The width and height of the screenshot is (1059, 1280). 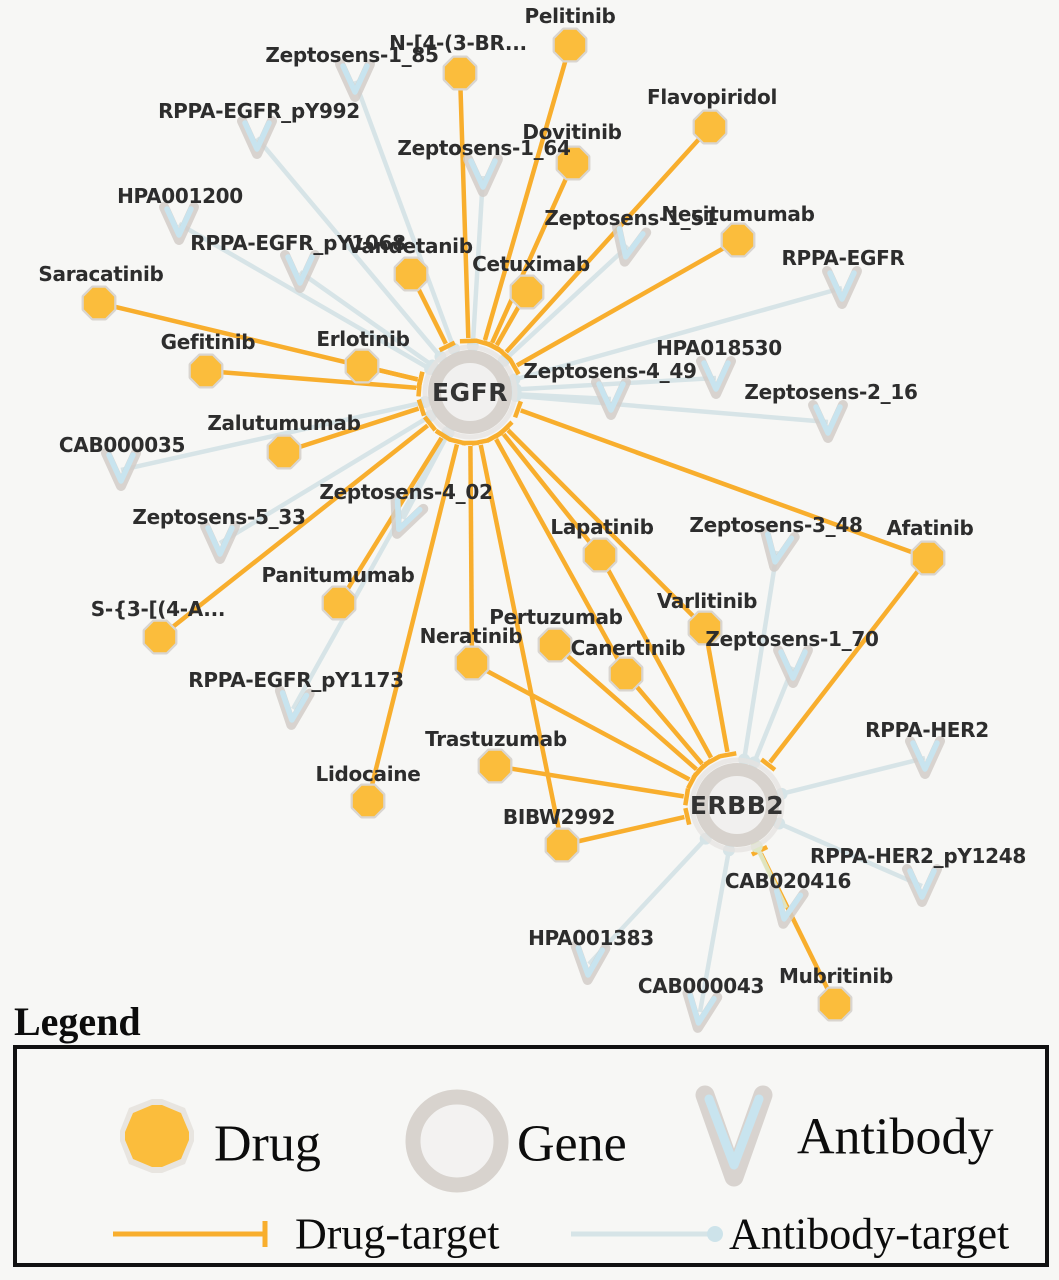 What do you see at coordinates (190, 1234) in the screenshot?
I see `drug-target-edge-icon` at bounding box center [190, 1234].